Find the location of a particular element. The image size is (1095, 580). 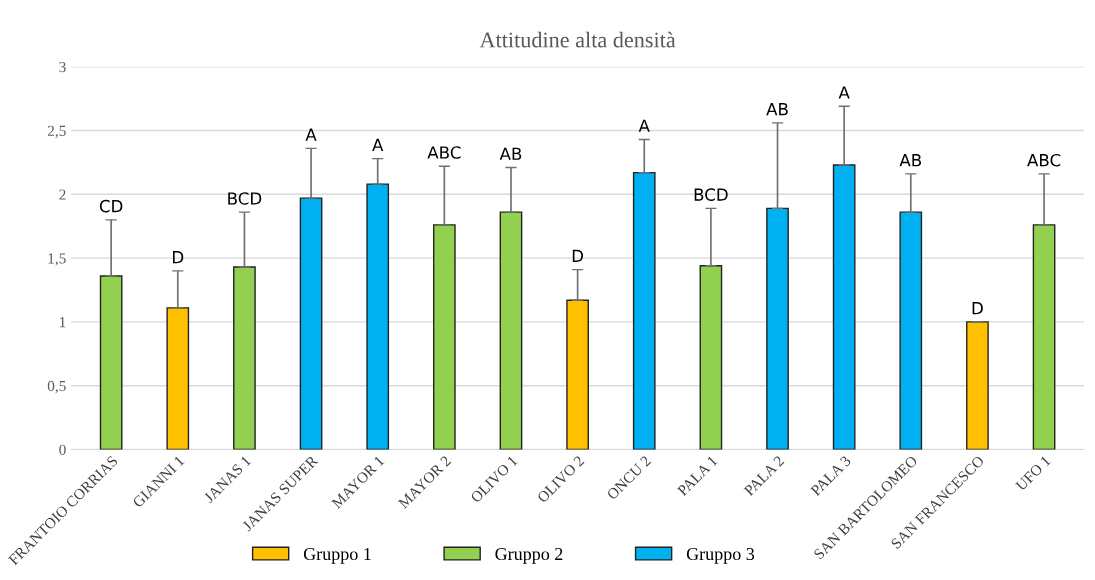

y-tick-label: 3 is located at coordinates (62, 67).